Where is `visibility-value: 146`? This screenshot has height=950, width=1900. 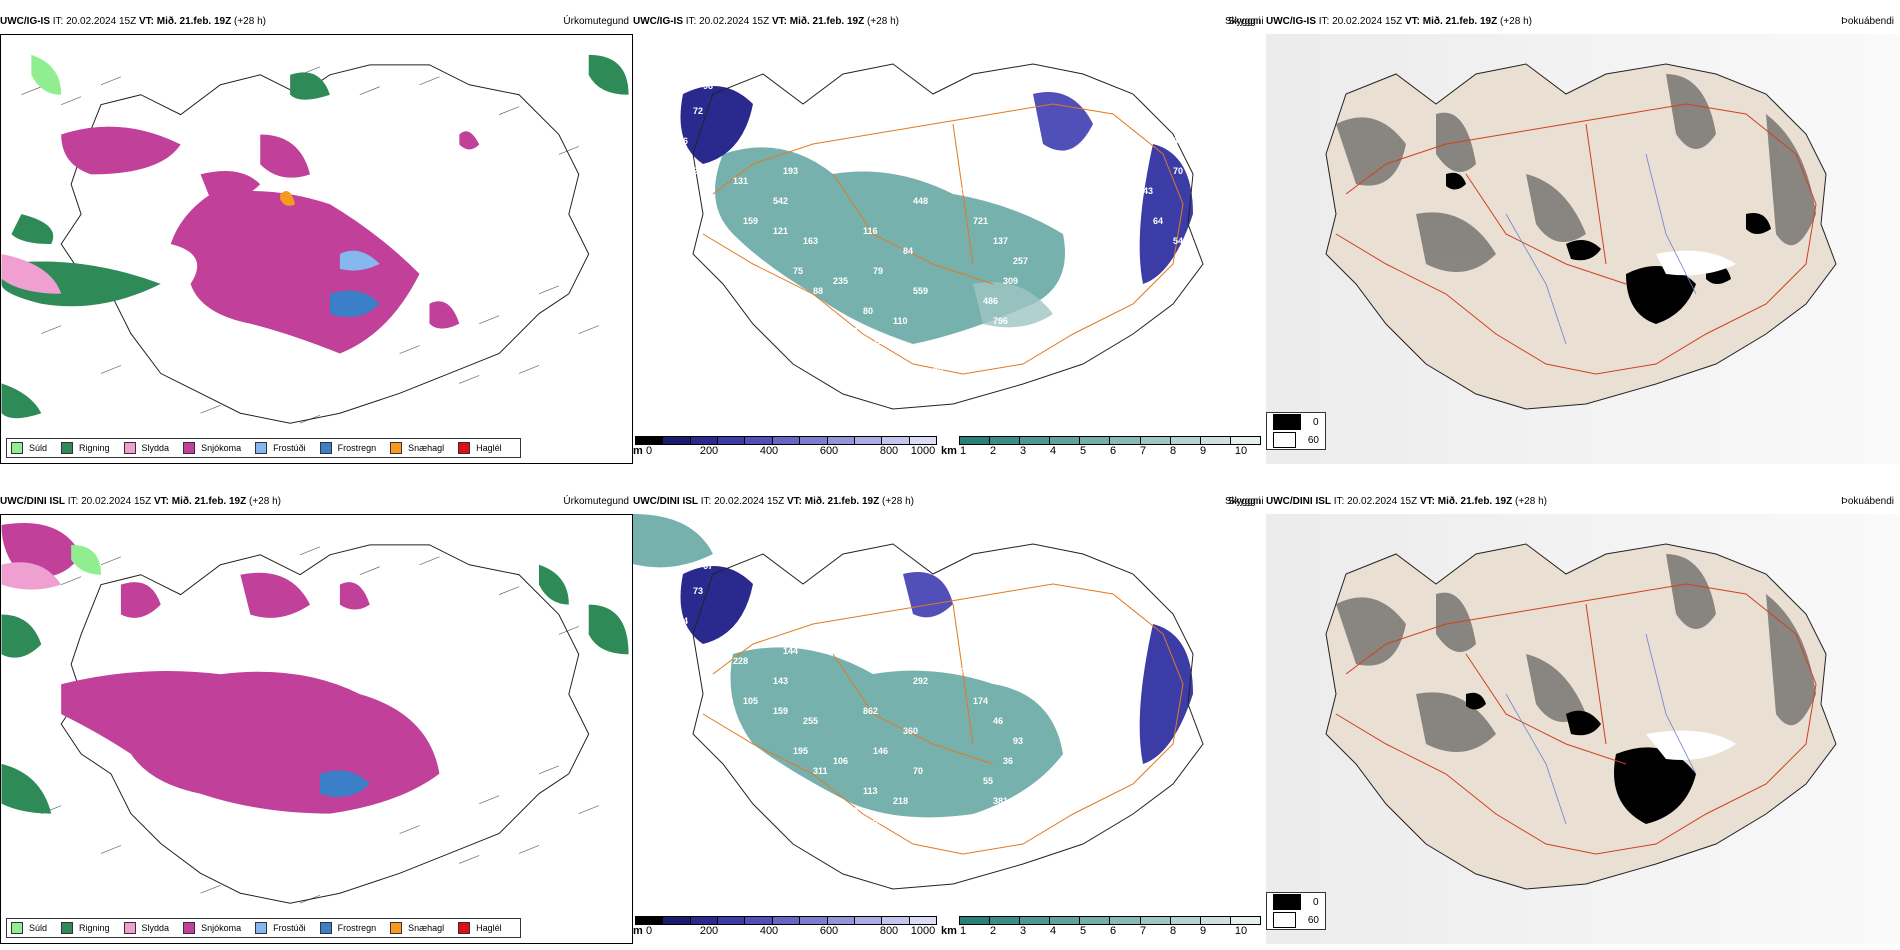 visibility-value: 146 is located at coordinates (880, 751).